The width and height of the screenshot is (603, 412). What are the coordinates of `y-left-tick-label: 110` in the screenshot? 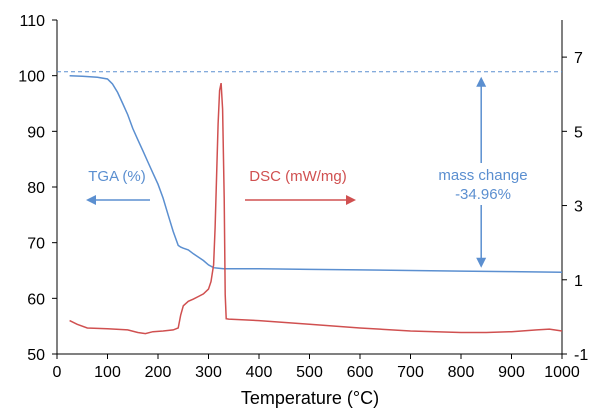 It's located at (32, 21).